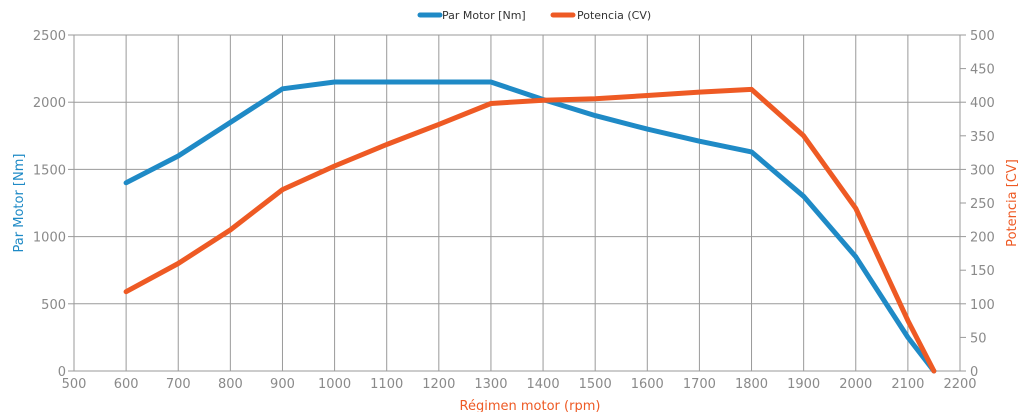 This screenshot has width=1023, height=412. I want to click on left-tick-label: 2500, so click(49, 36).